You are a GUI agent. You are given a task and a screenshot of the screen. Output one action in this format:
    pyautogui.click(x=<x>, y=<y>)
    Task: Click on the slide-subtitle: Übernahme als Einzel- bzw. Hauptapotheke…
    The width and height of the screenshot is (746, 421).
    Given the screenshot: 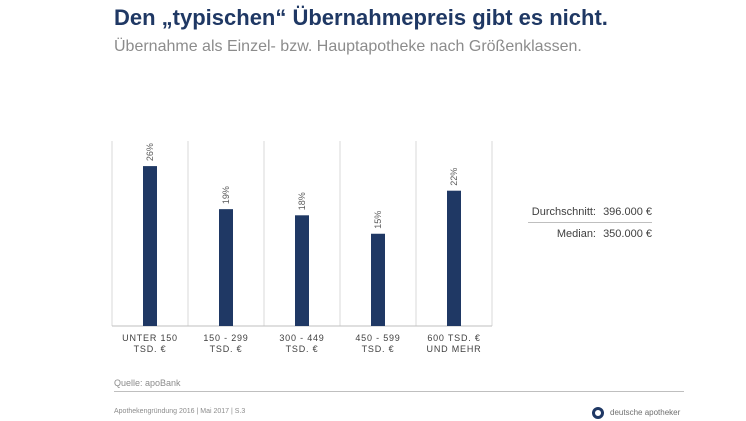 What is the action you would take?
    pyautogui.click(x=348, y=46)
    